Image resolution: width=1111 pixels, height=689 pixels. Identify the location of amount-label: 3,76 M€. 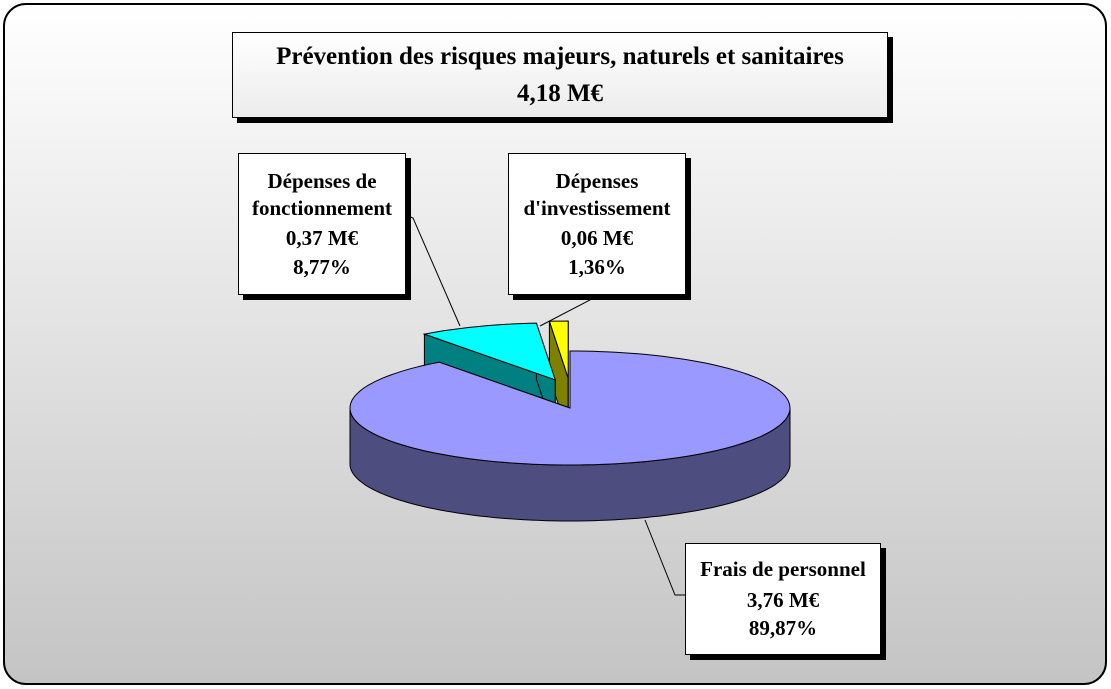
(783, 599).